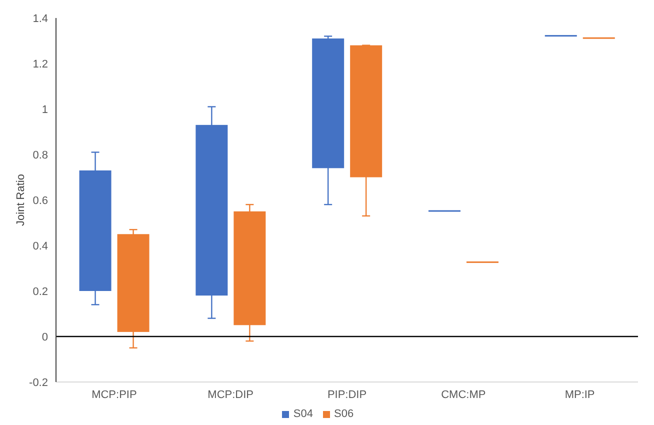 This screenshot has height=425, width=654. I want to click on legend-label: S06, so click(344, 414).